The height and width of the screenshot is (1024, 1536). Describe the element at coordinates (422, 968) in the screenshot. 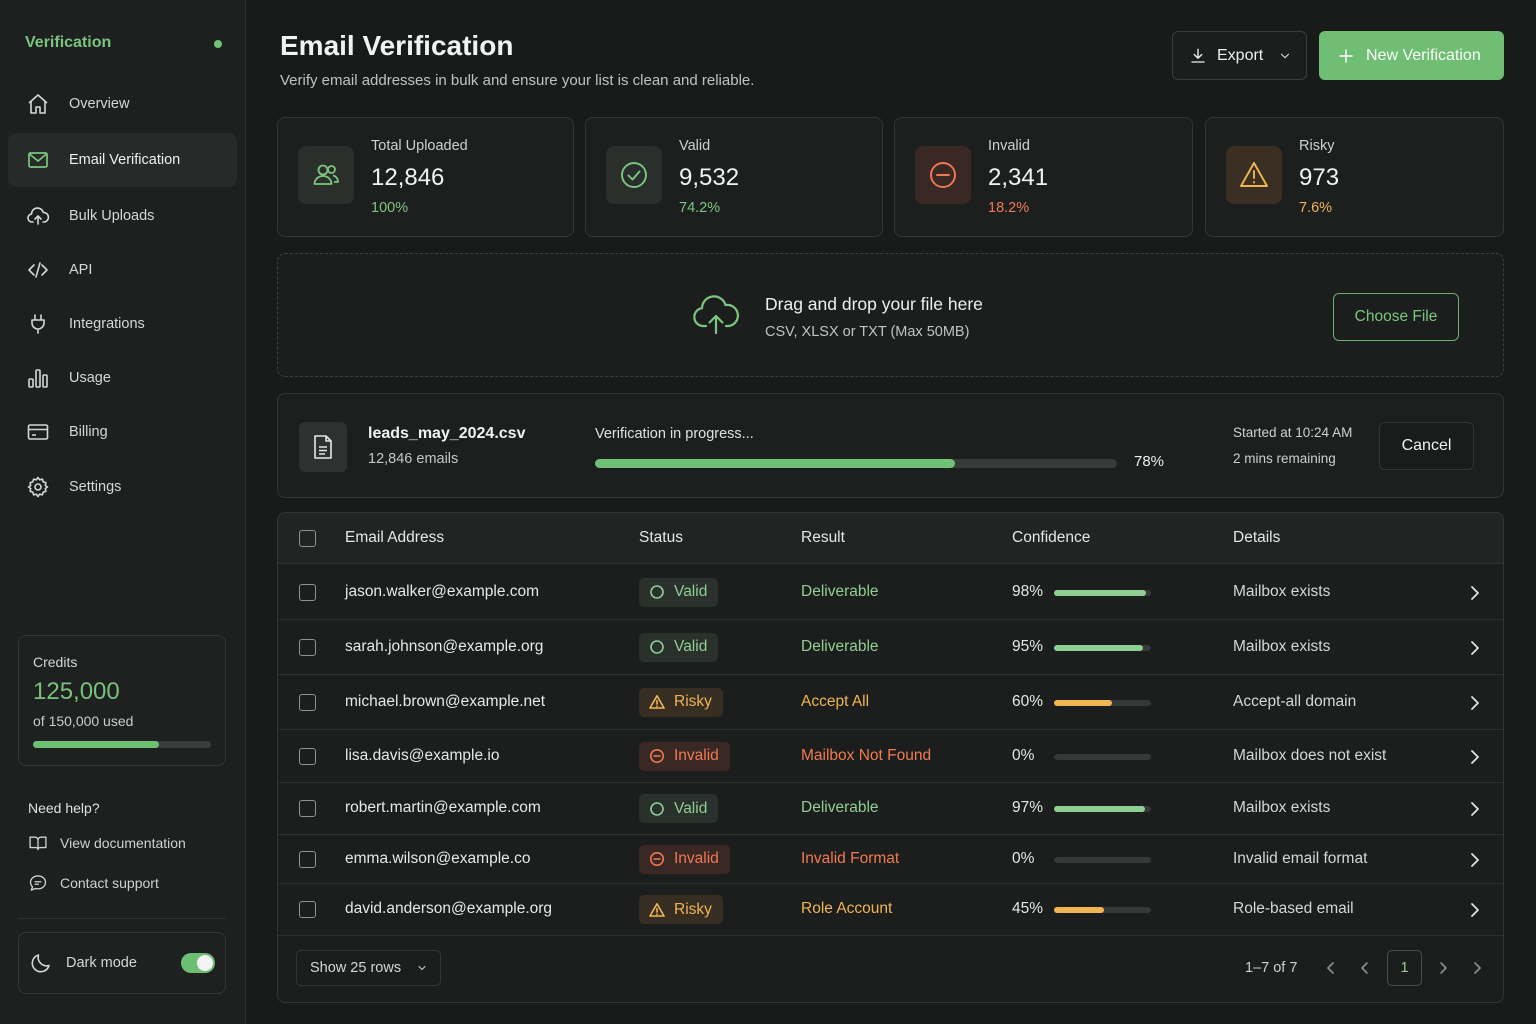

I see `chevron-down-icon` at that location.